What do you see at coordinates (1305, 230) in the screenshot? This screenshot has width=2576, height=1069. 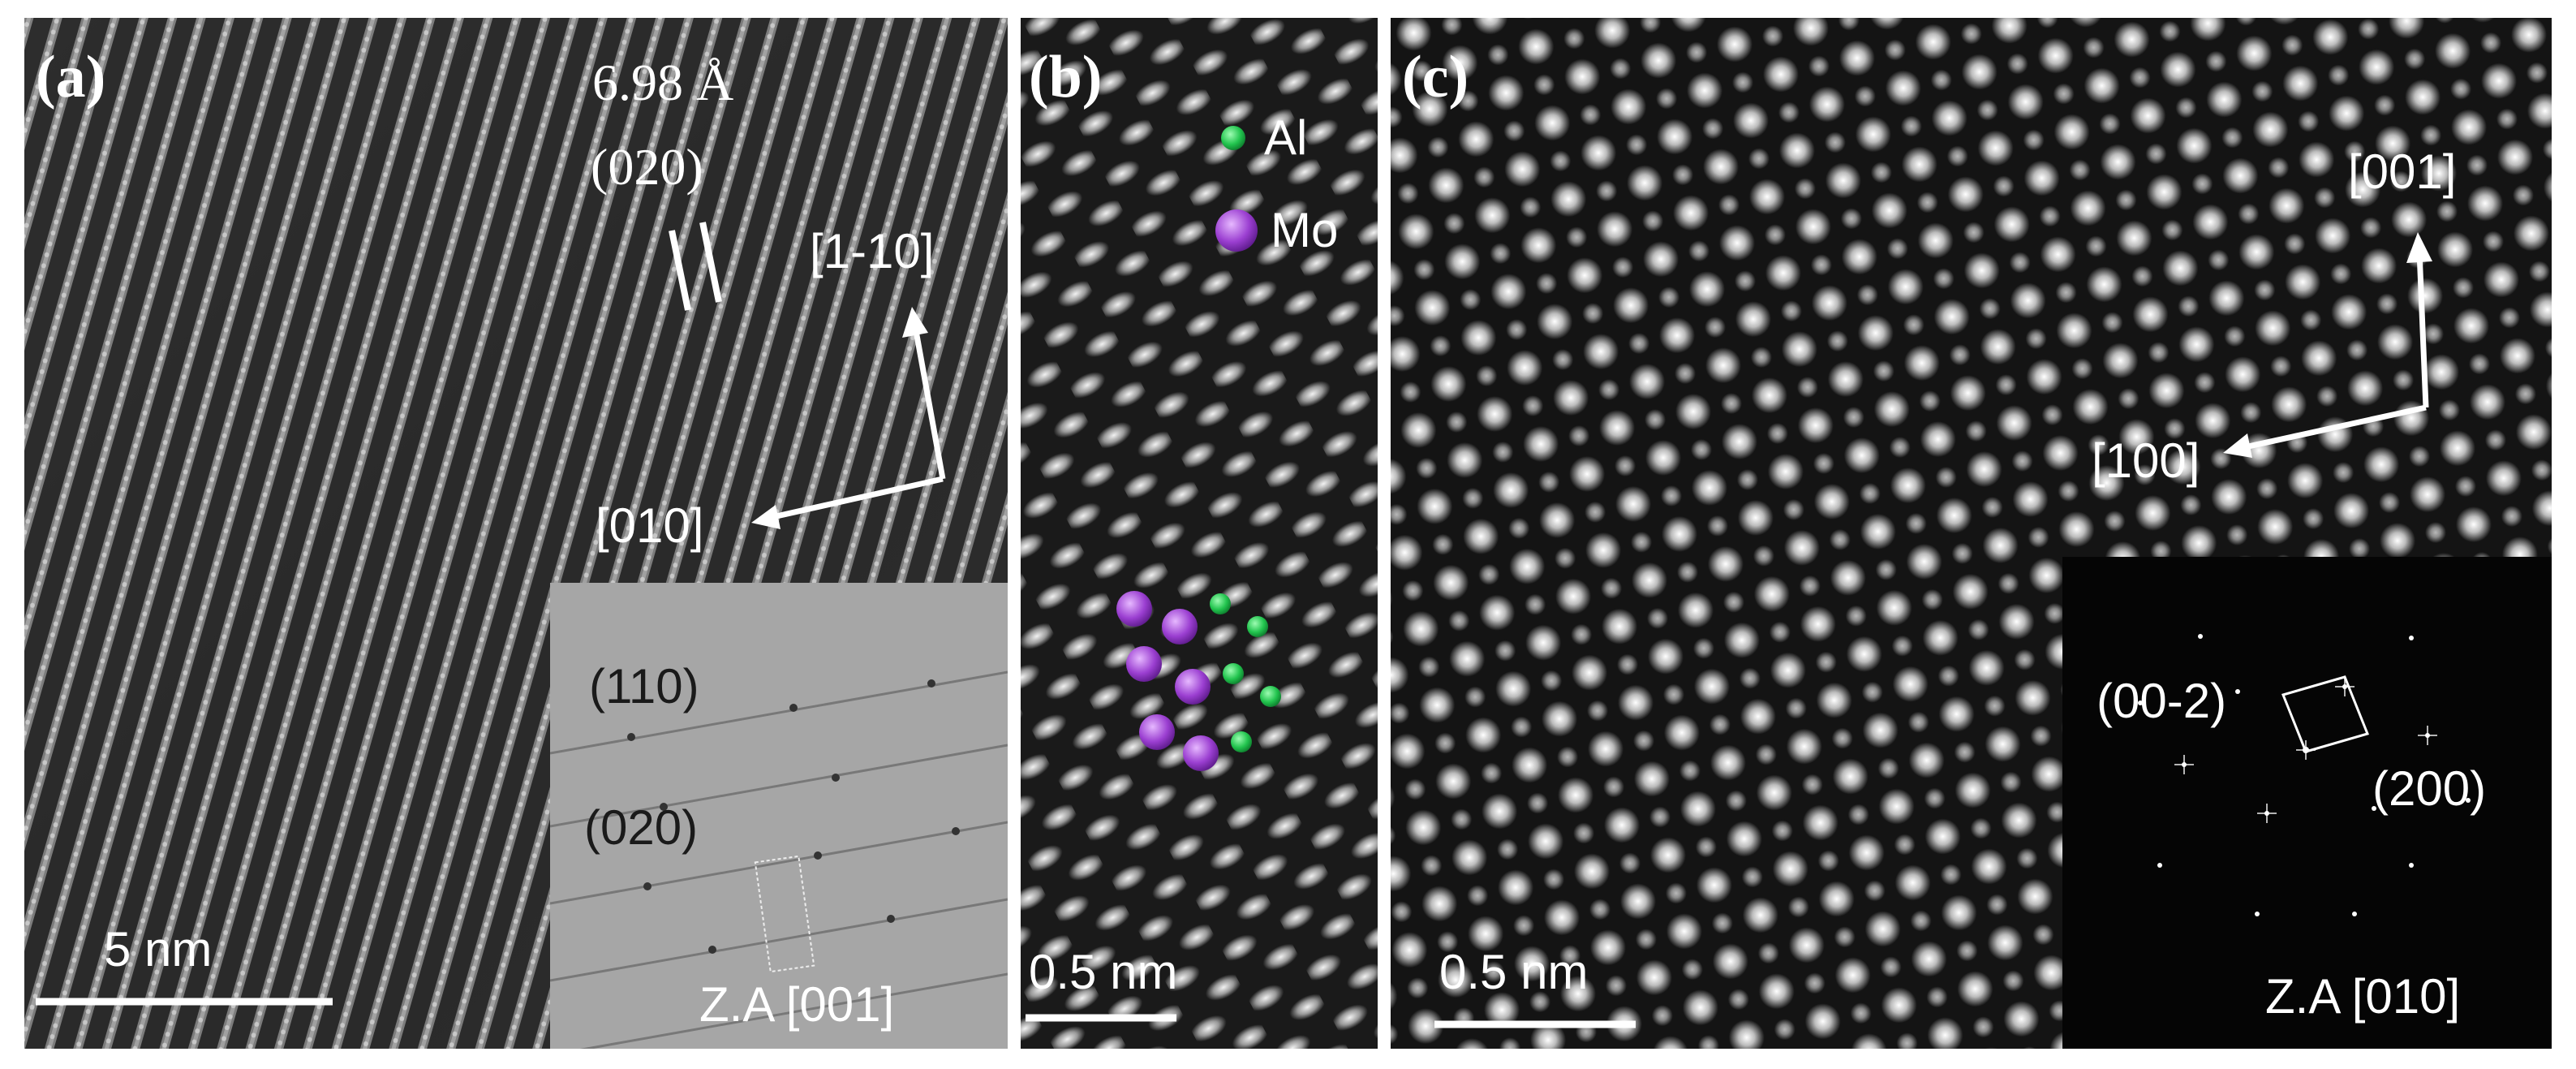 I see `legend-mo-label: Mo` at bounding box center [1305, 230].